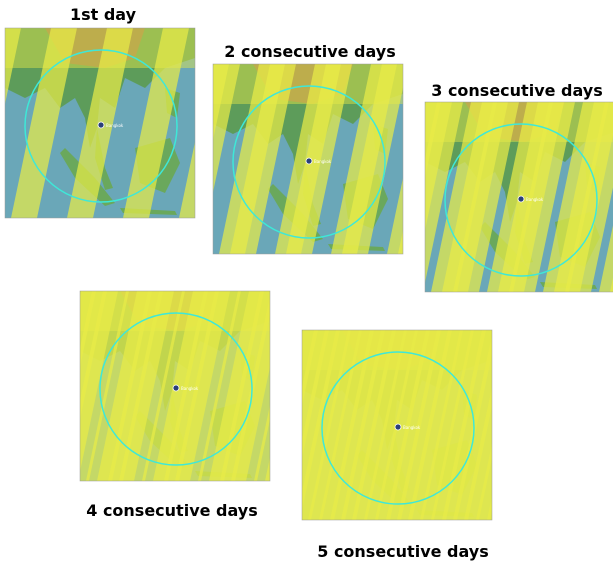  I want to click on panel-title: 1st day, so click(103, 14).